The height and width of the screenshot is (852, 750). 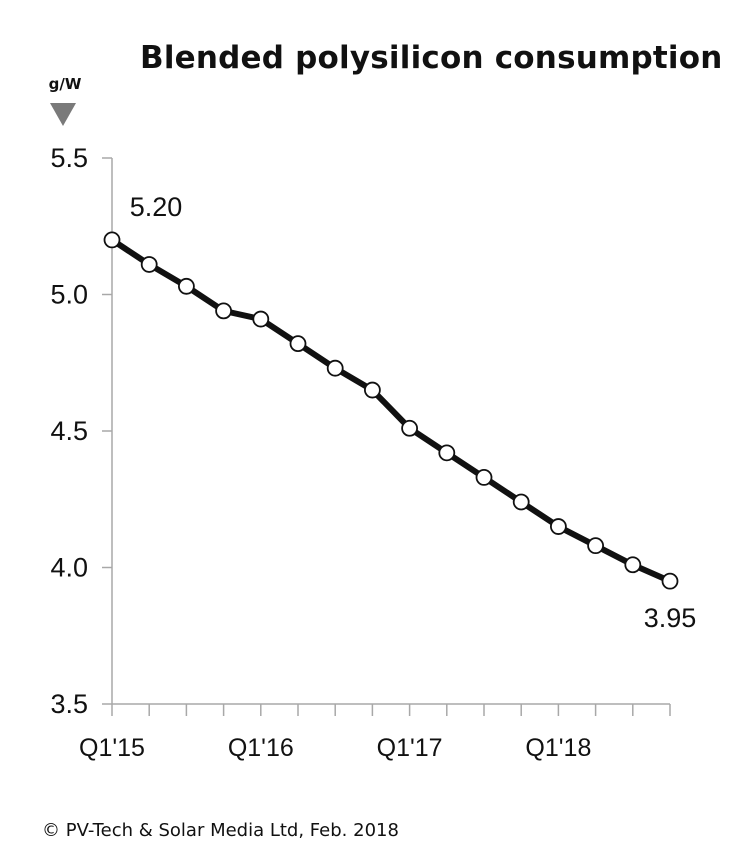 I want to click on y-tick-label: 4.0, so click(x=69, y=568).